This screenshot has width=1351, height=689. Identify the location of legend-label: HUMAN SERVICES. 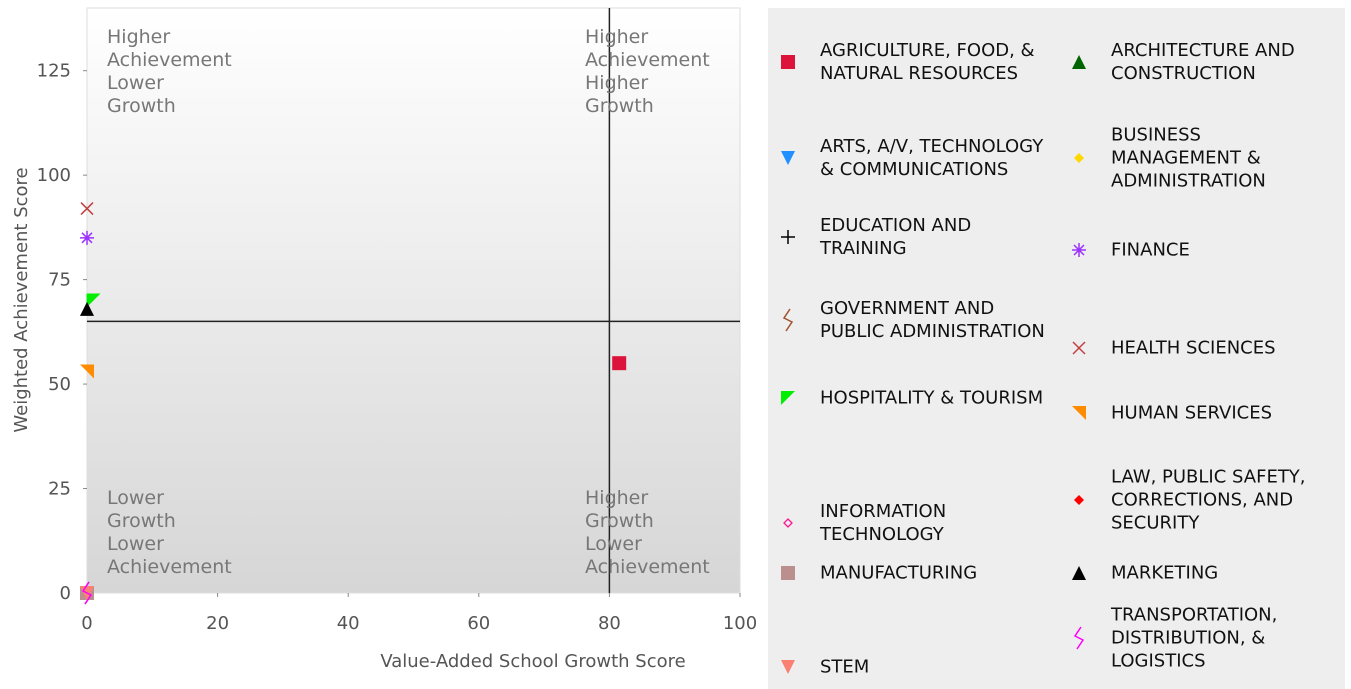
(1192, 413).